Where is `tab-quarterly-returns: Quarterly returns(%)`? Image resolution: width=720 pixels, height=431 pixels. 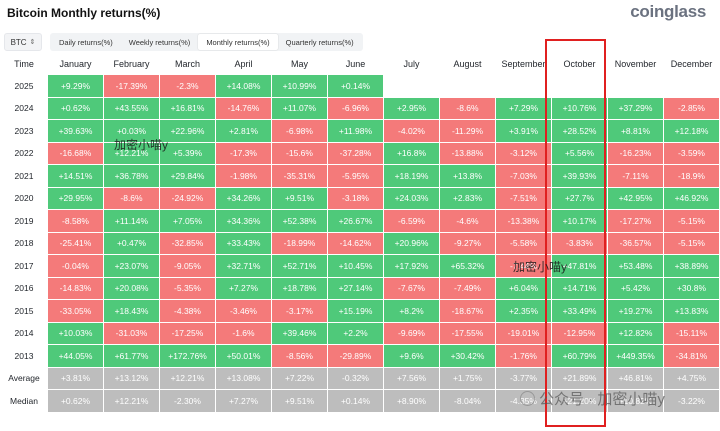 tab-quarterly-returns: Quarterly returns(%) is located at coordinates (319, 42).